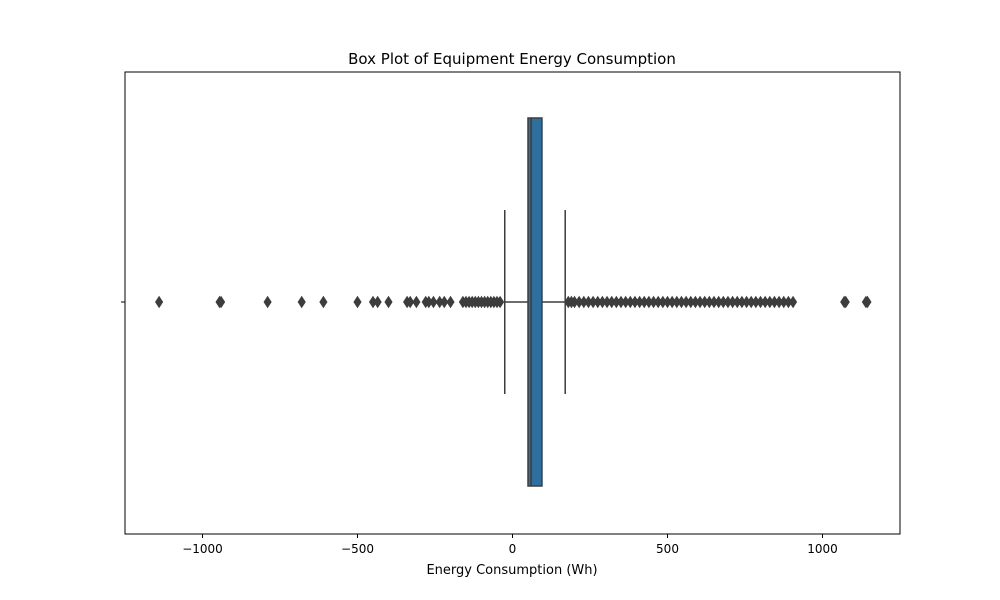 This screenshot has width=1000, height=600. I want to click on x-tick-label: 1000, so click(822, 549).